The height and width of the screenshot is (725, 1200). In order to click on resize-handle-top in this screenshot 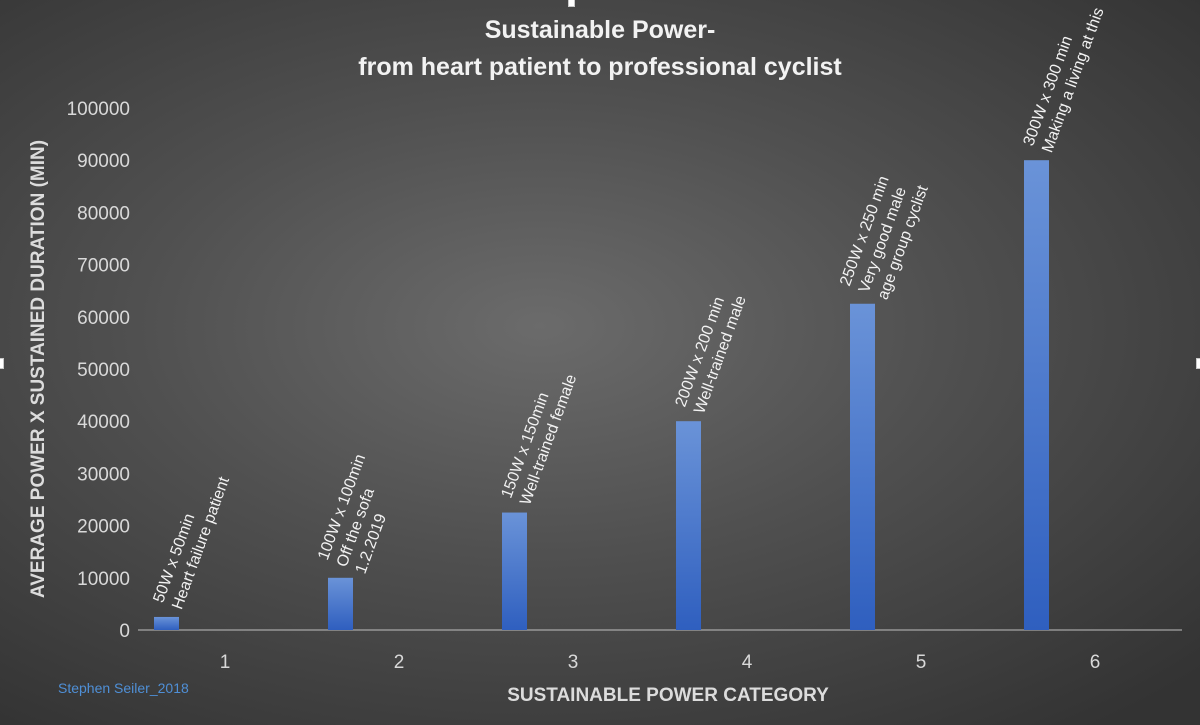, I will do `click(571, 3)`.